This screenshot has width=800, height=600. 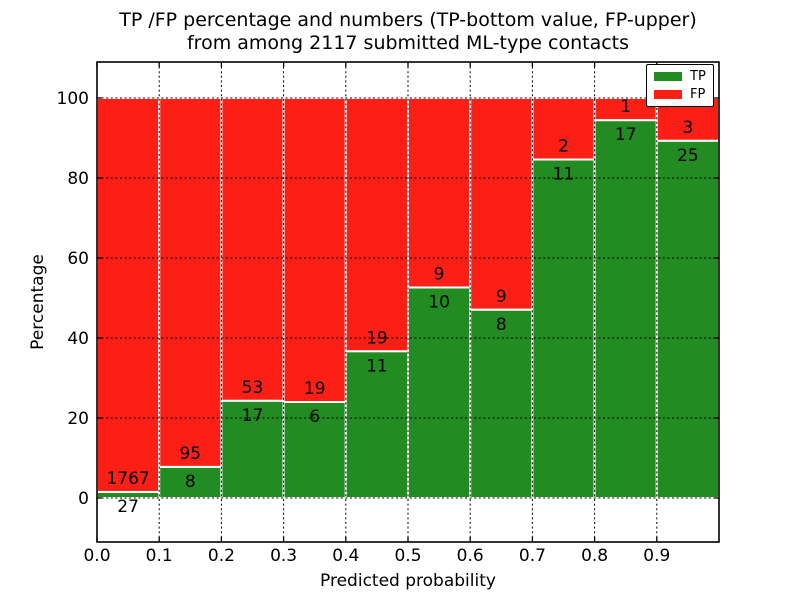 What do you see at coordinates (680, 85) in the screenshot?
I see `legend: TP FP` at bounding box center [680, 85].